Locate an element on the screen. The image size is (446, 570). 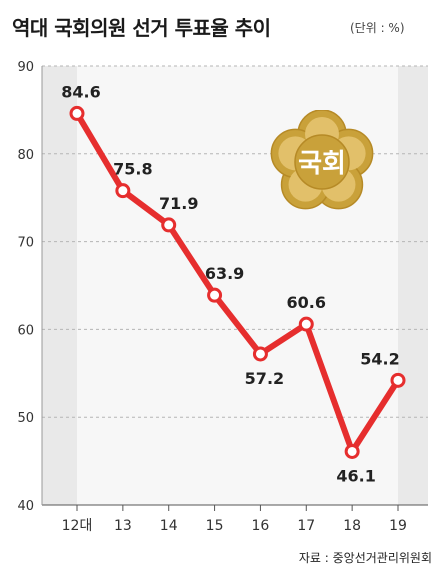
national-assembly-emblem: 국회 is located at coordinates (322, 160).